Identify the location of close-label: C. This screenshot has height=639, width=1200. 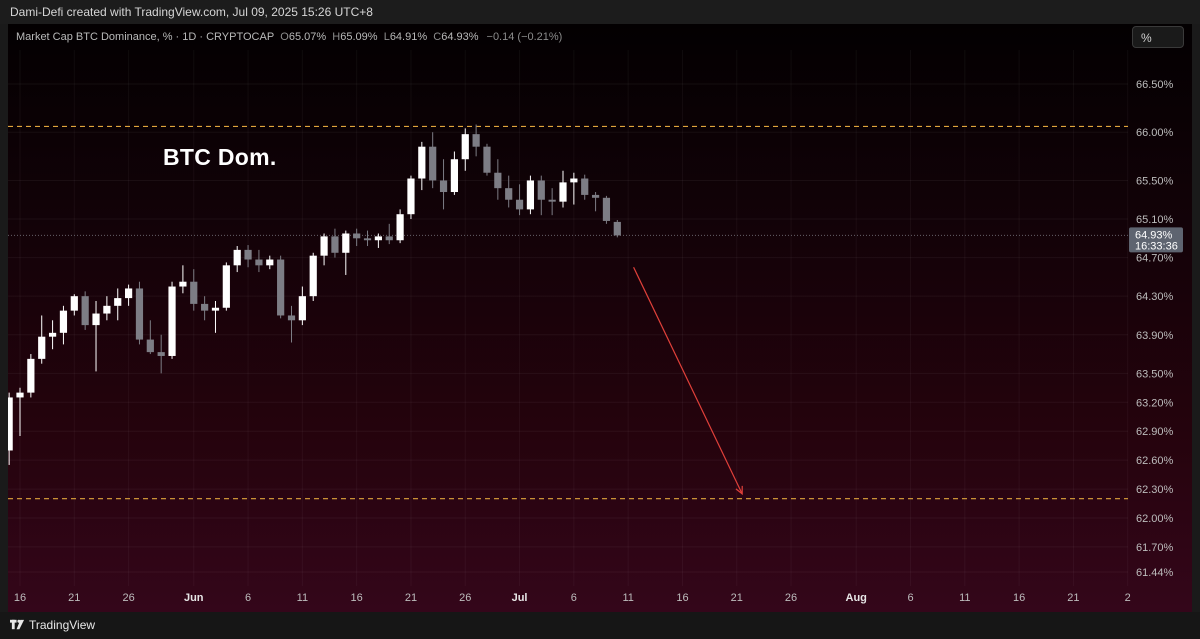
(437, 37).